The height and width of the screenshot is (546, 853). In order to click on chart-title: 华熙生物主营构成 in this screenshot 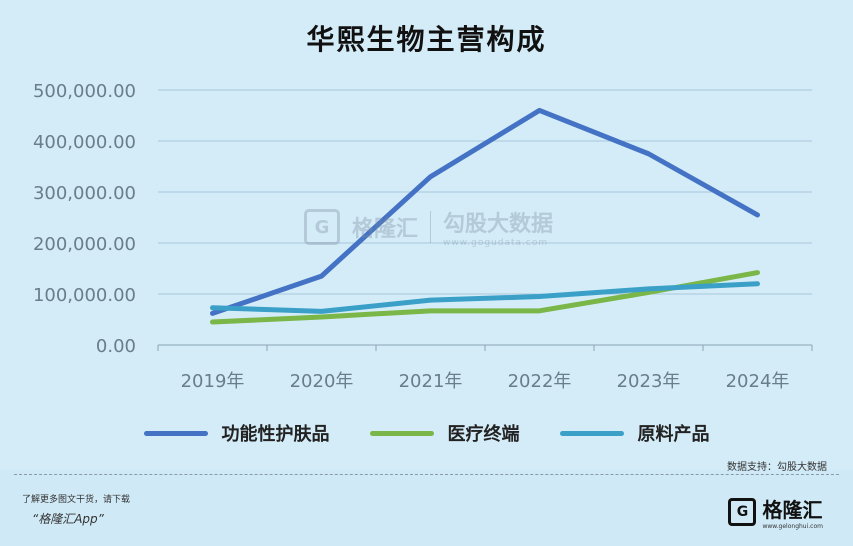, I will do `click(426, 39)`.